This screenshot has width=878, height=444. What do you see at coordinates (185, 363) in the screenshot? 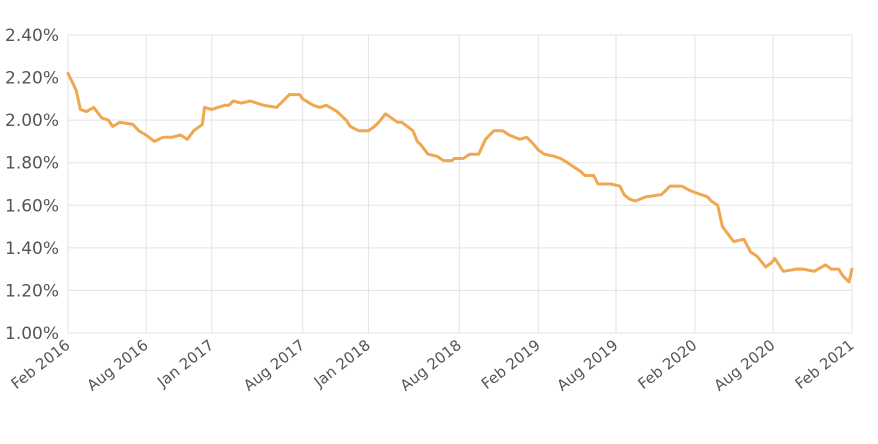
I see `x-tick-label: Jan 2017` at bounding box center [185, 363].